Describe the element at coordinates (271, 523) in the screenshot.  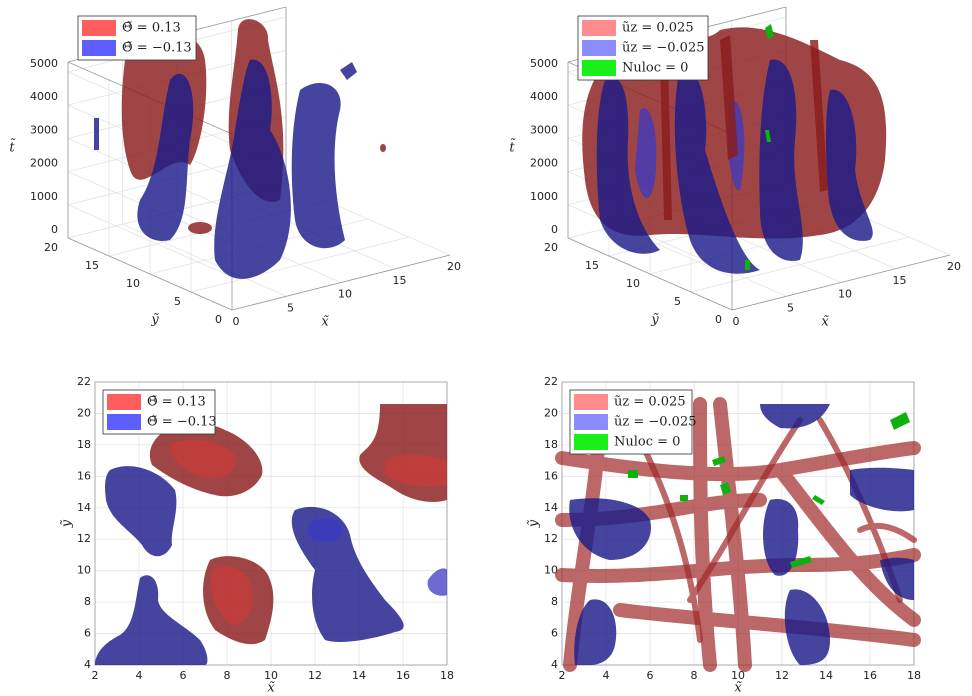
I see `plot-frame` at that location.